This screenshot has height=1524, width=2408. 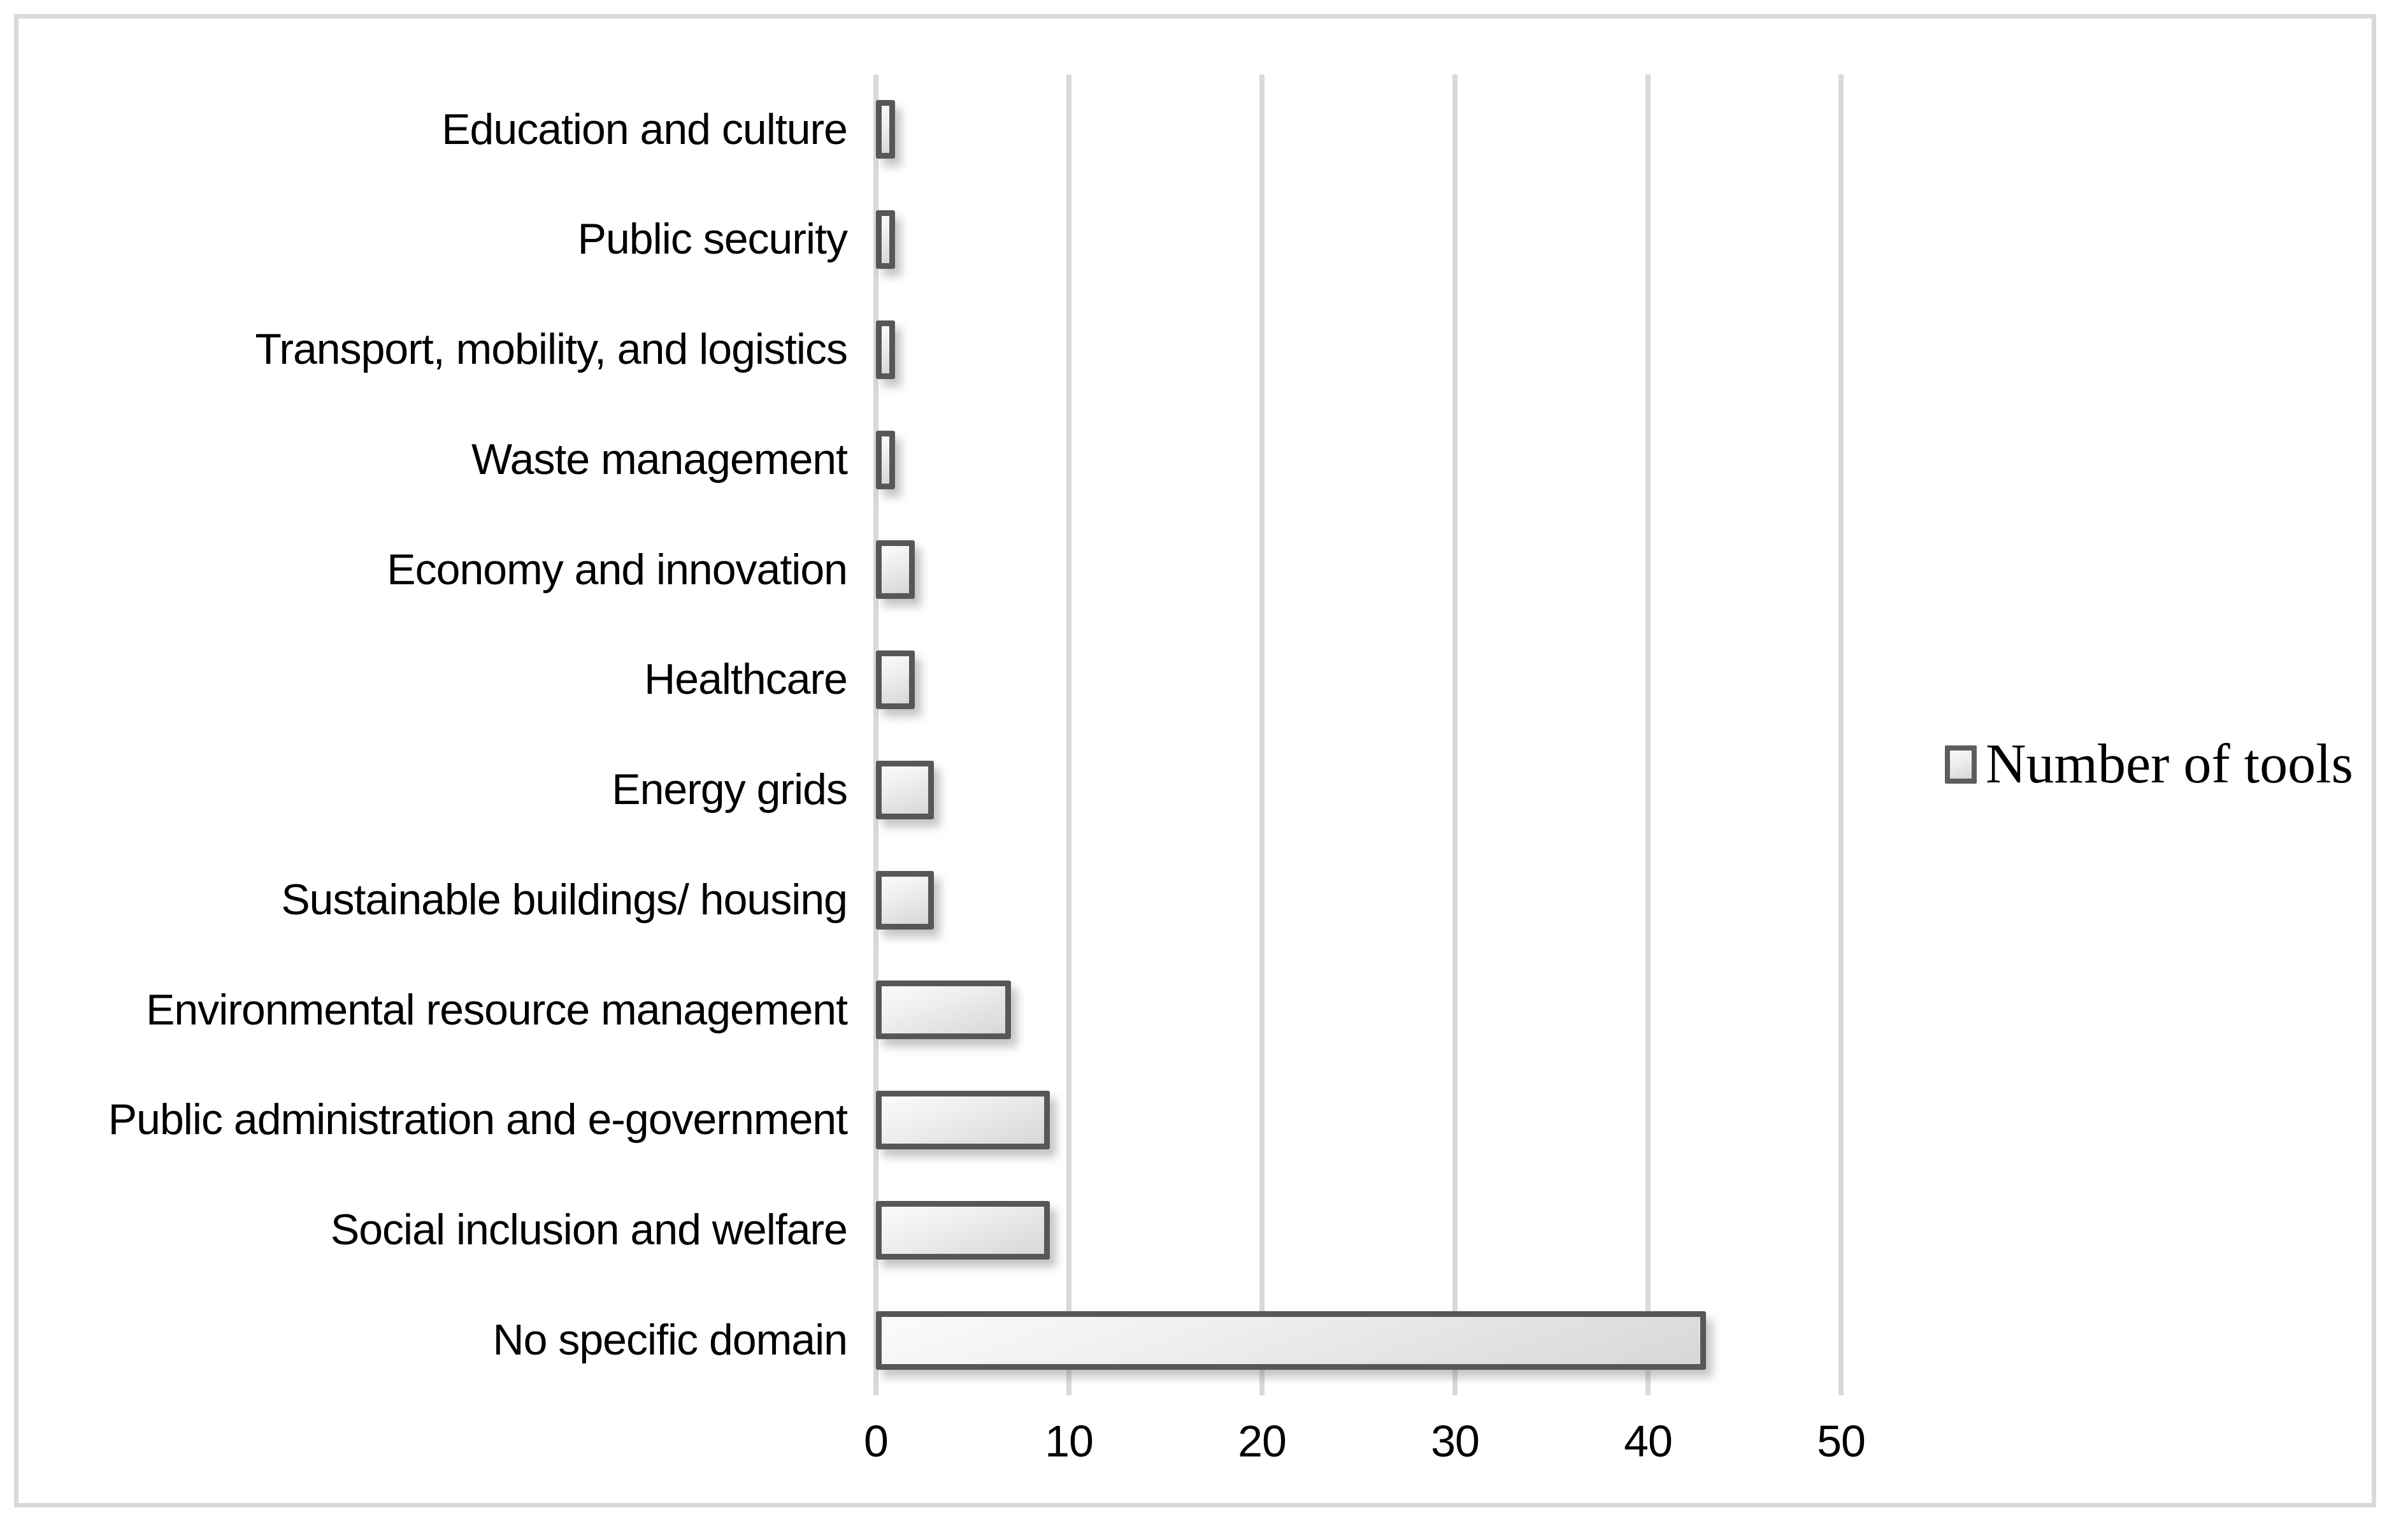 I want to click on category-label: Environmental resource management, so click(x=497, y=1009).